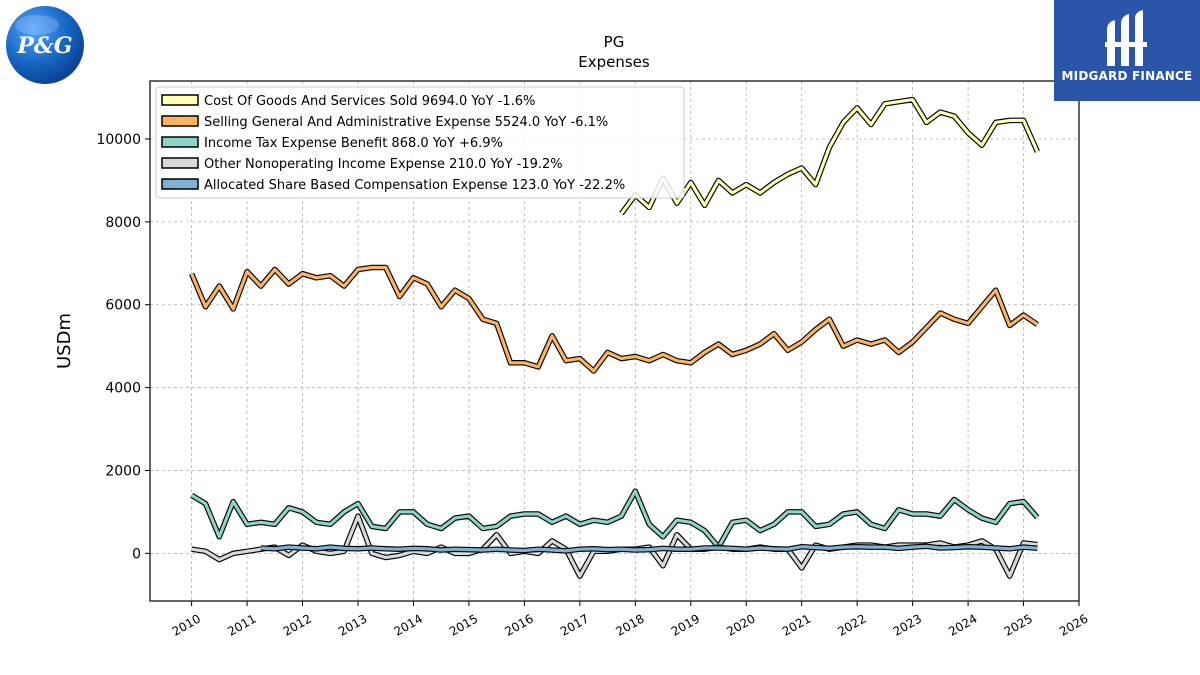  Describe the element at coordinates (407, 624) in the screenshot. I see `x-tick-label: 2014` at that location.